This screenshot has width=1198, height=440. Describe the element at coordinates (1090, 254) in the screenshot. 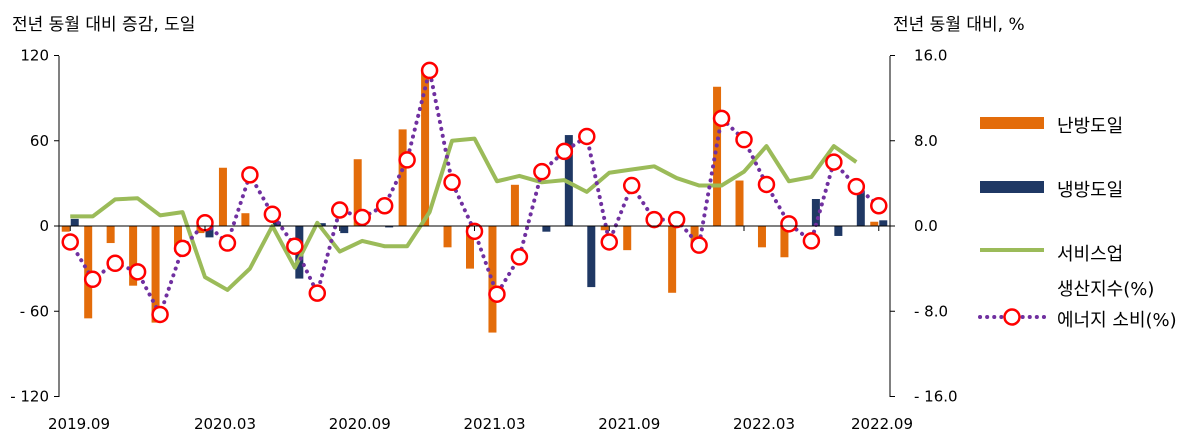

I see `legend-label-service: 서비스업` at that location.